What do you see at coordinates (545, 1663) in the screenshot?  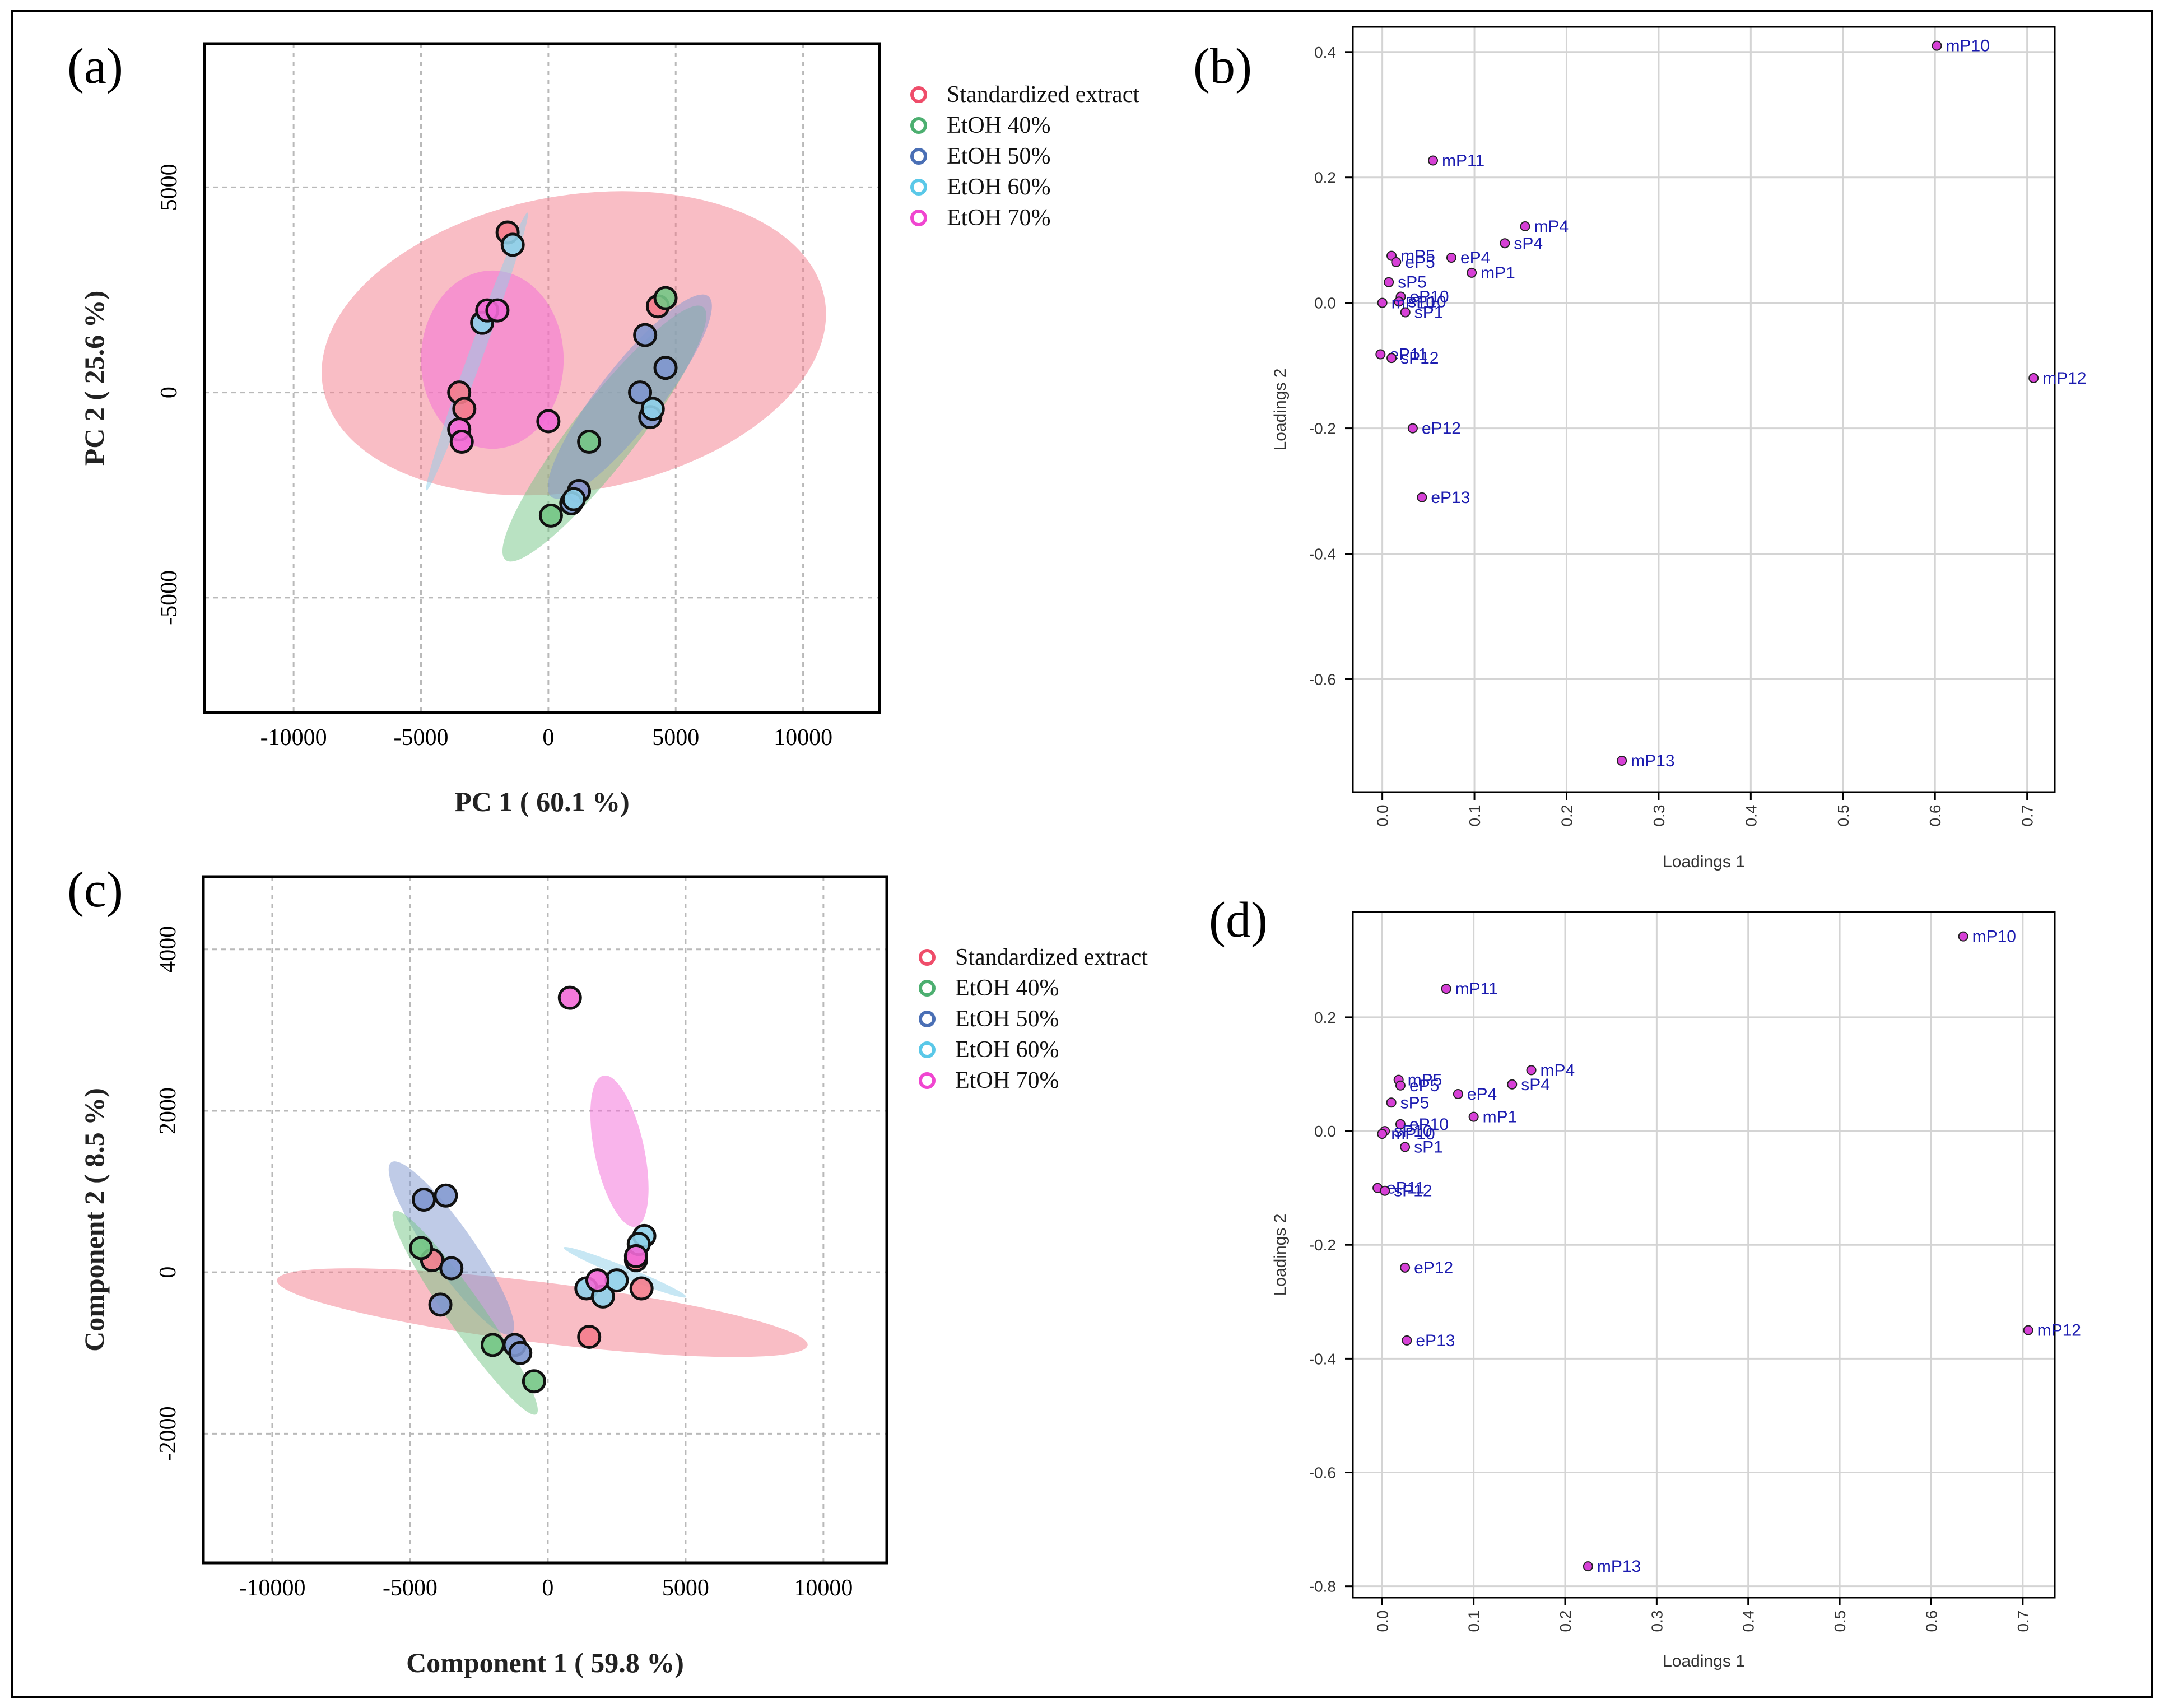 I see `x-axis-label: Component 1 ( 59.8 %)` at bounding box center [545, 1663].